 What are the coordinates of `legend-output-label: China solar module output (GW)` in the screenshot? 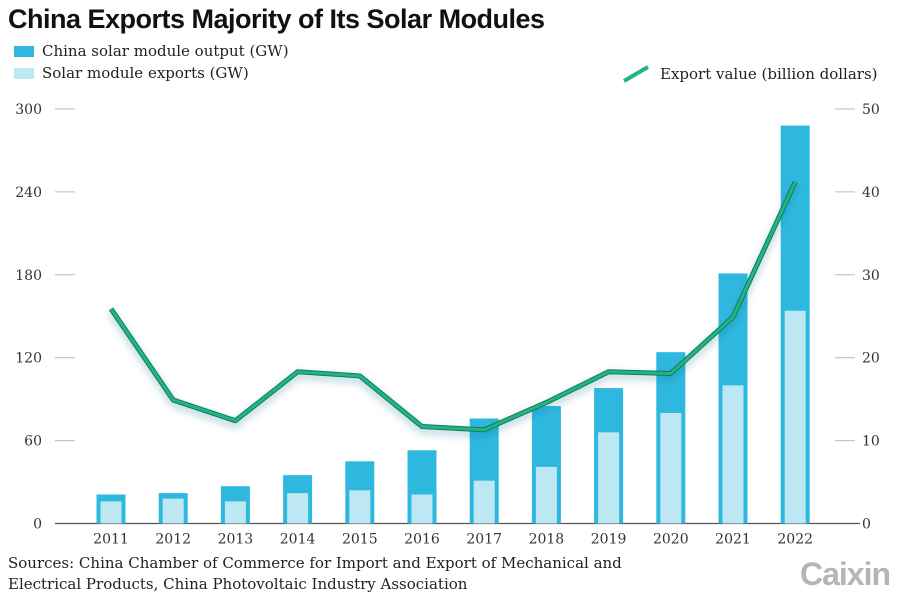 It's located at (165, 51).